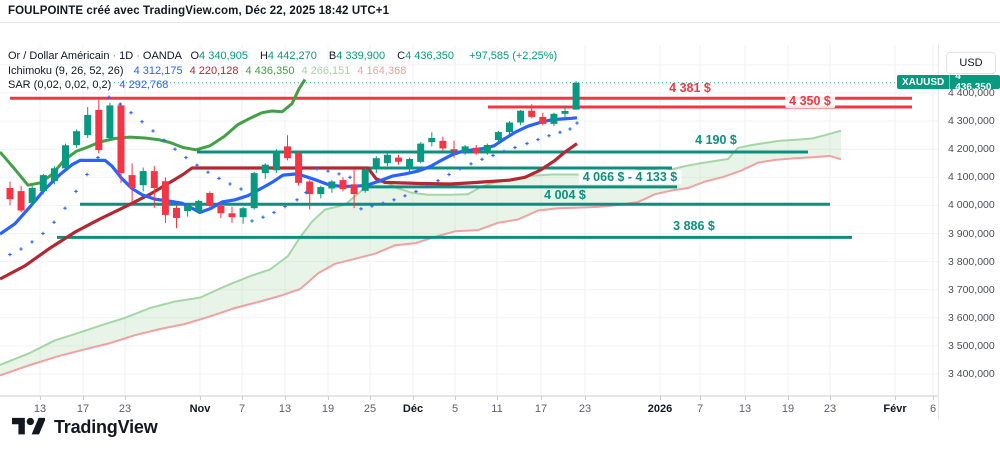 The width and height of the screenshot is (1000, 450). I want to click on symbol-title: Or / Dollar Américain, so click(59, 56).